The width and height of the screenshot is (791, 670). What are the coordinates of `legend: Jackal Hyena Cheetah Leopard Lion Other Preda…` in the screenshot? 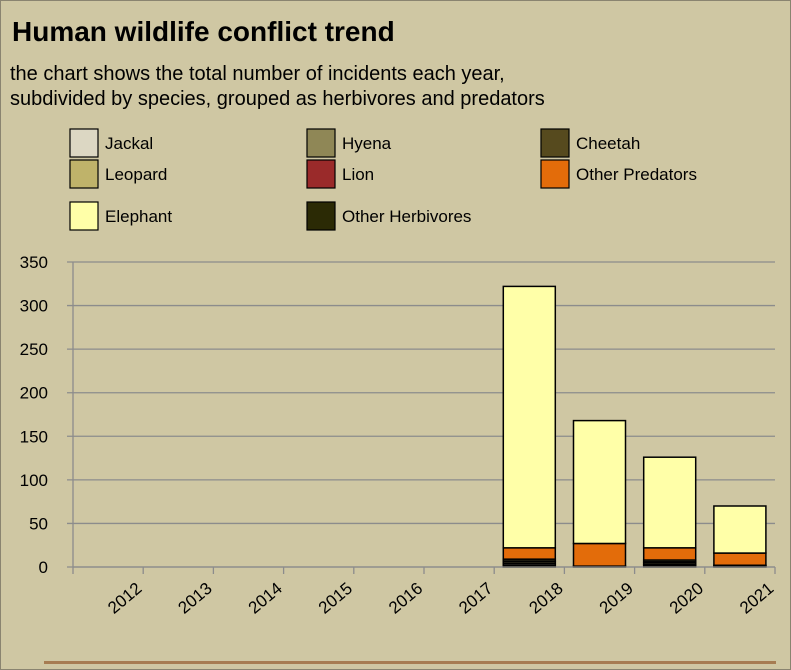 It's located at (383, 179).